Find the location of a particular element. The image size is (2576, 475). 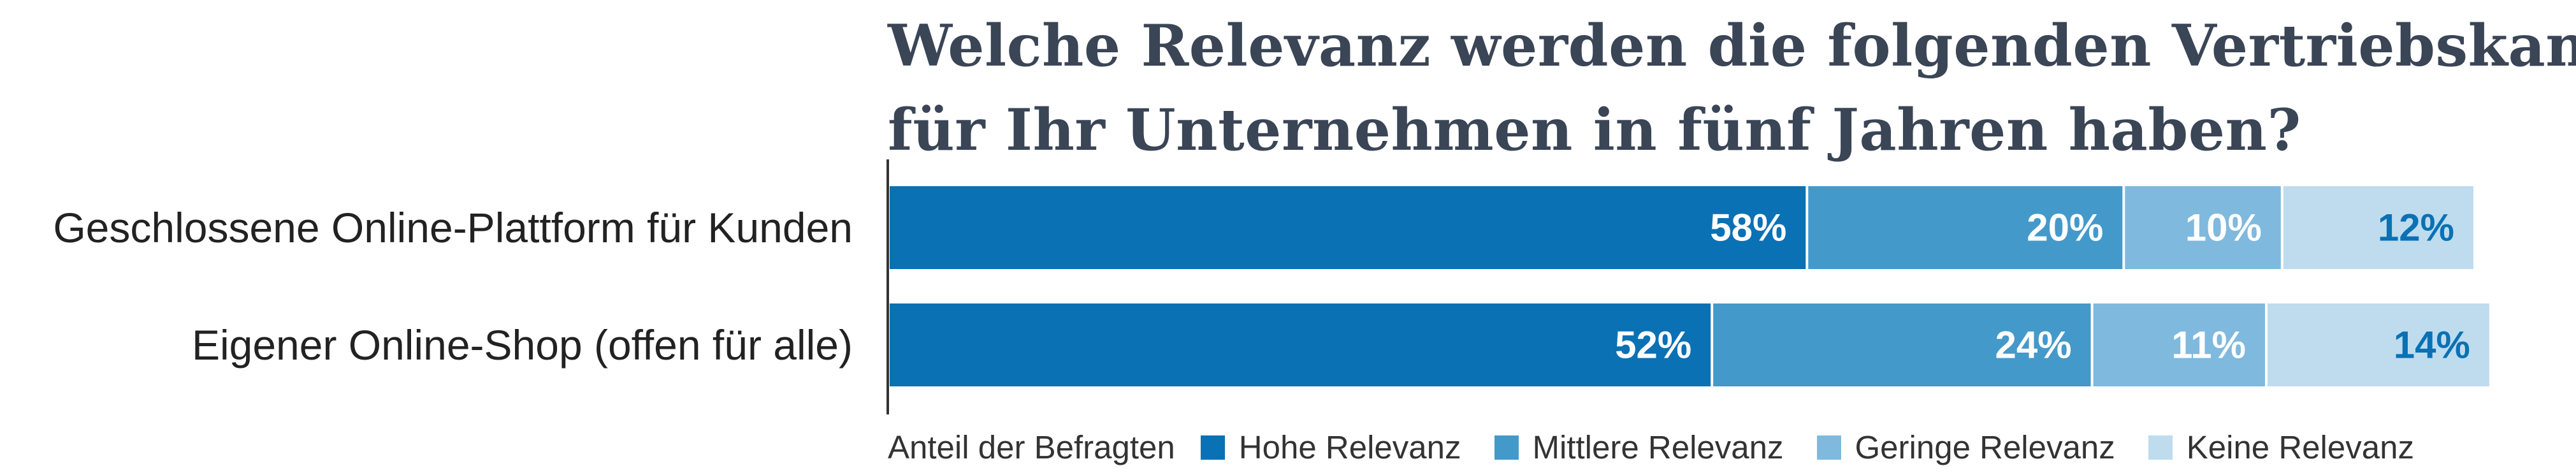

data-label: 11% is located at coordinates (2208, 345).